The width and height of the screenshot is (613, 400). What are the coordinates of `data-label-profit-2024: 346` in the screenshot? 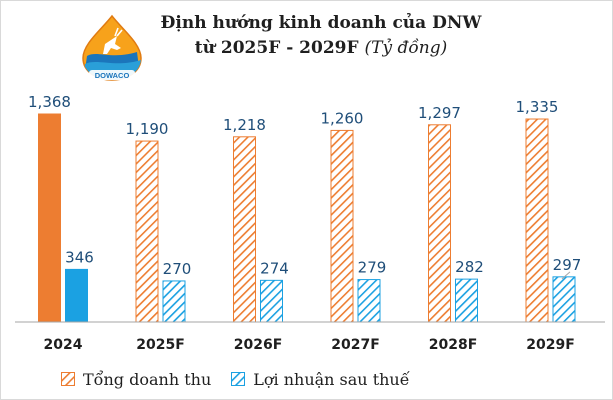 It's located at (79, 257).